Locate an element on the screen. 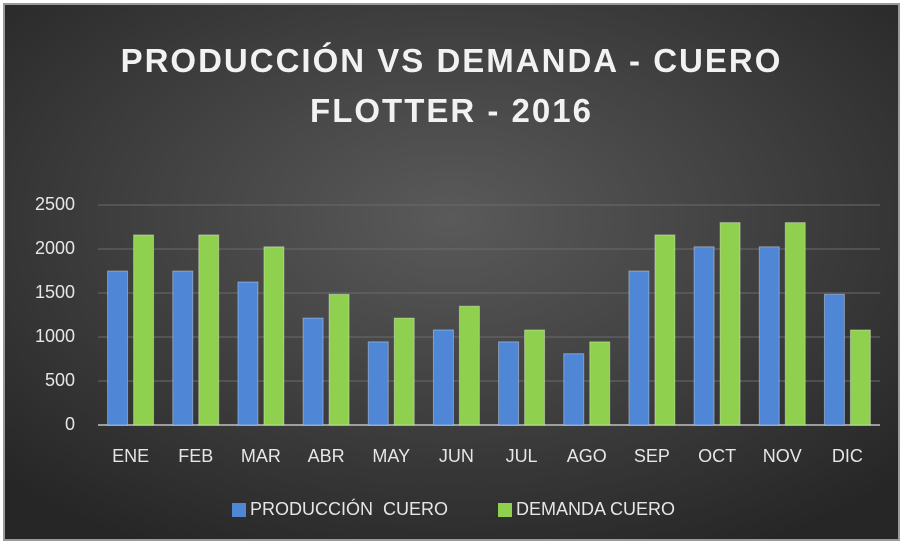 The image size is (903, 544). y-tick-label: 1000 is located at coordinates (55, 336).